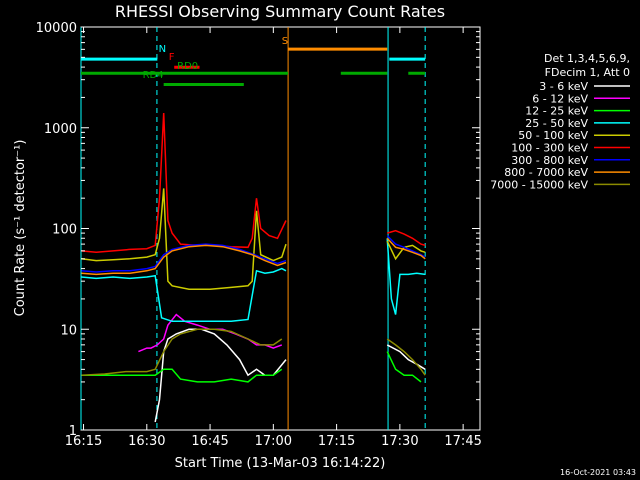 The image size is (640, 480). What do you see at coordinates (273, 441) in the screenshot?
I see `x-tick-label-3: 17:00` at bounding box center [273, 441].